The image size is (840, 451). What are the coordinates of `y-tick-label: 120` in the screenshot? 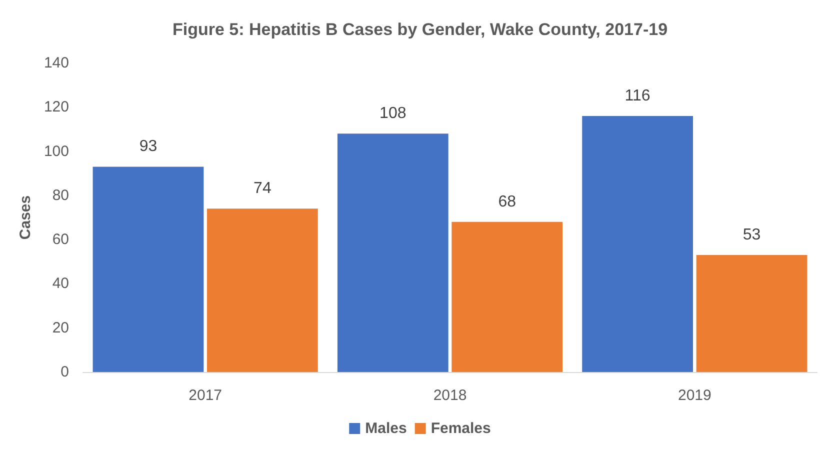 It's located at (56, 107).